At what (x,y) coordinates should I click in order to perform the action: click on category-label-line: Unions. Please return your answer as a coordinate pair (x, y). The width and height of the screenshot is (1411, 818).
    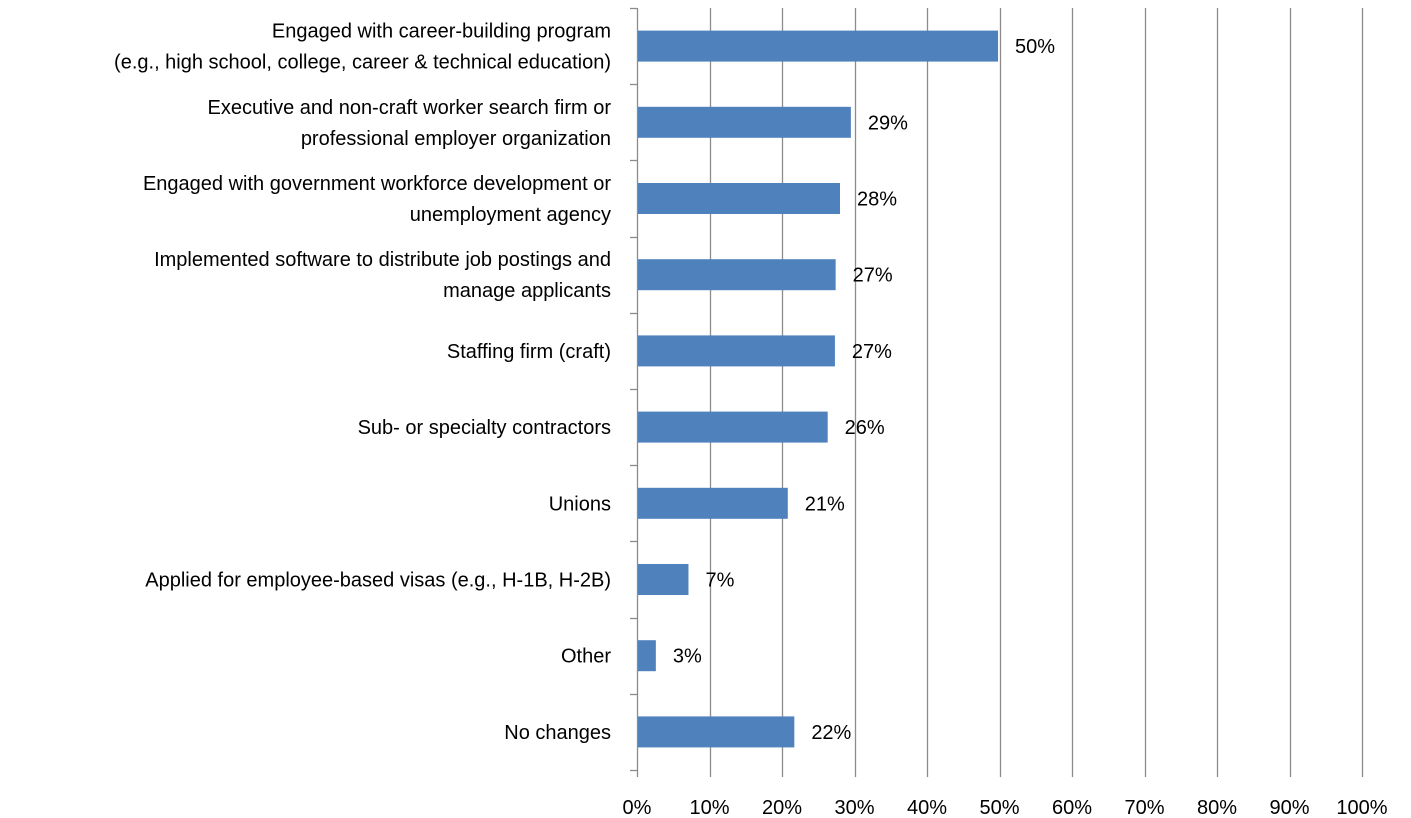
    Looking at the image, I should click on (580, 504).